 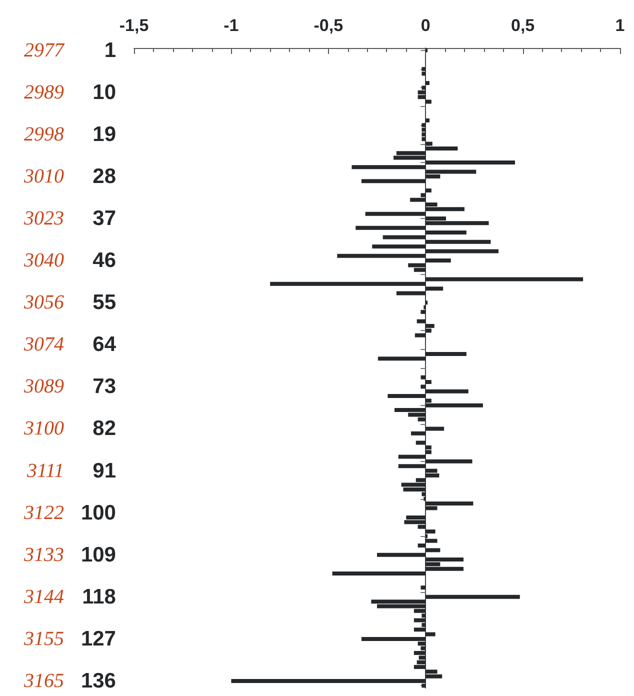 What do you see at coordinates (104, 428) in the screenshot?
I see `y-tick-label: 82` at bounding box center [104, 428].